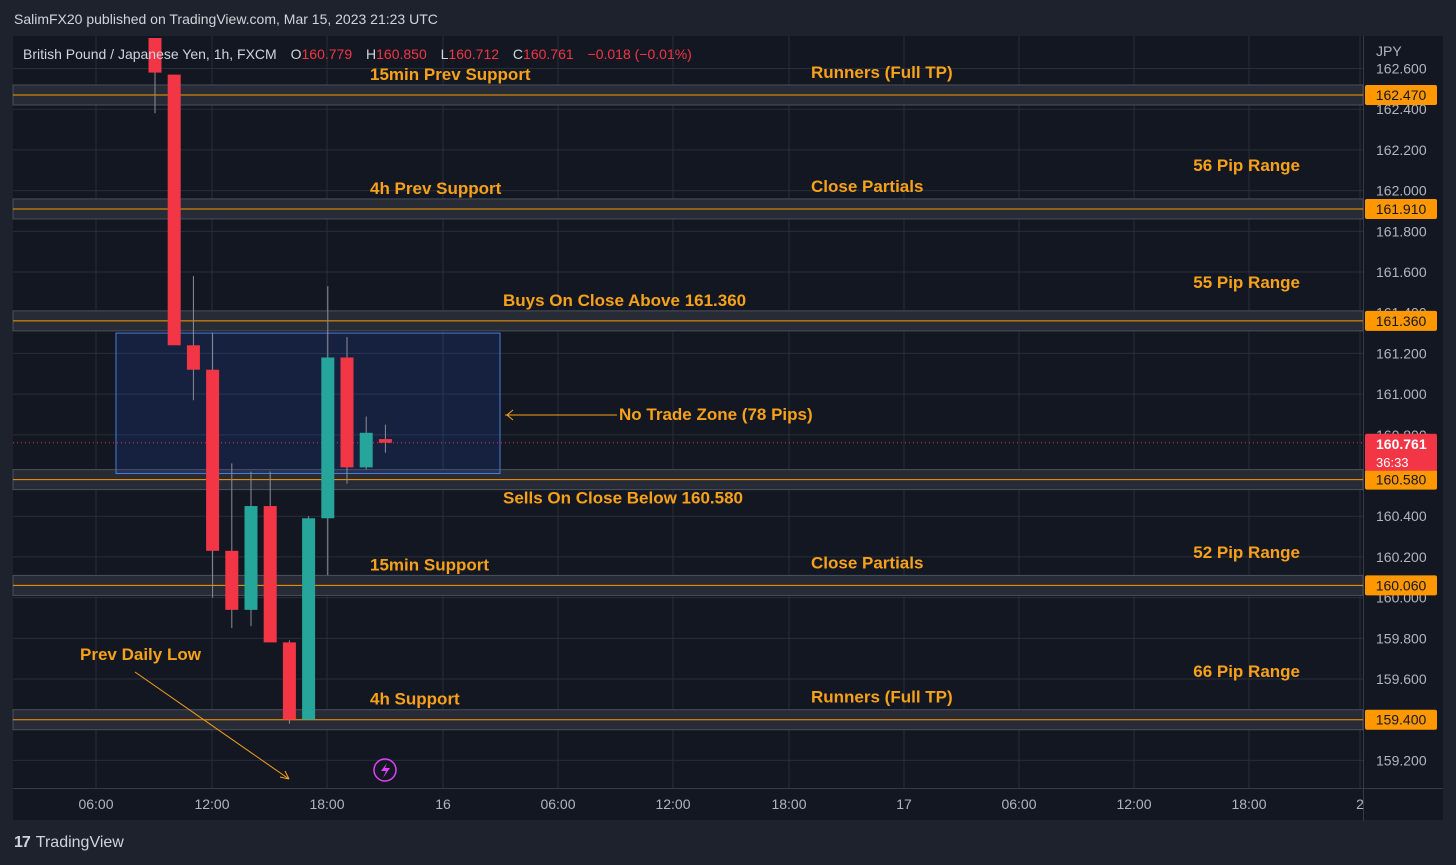 This screenshot has height=865, width=1456. I want to click on level-label: Buys On Close Above 161.360, so click(624, 300).